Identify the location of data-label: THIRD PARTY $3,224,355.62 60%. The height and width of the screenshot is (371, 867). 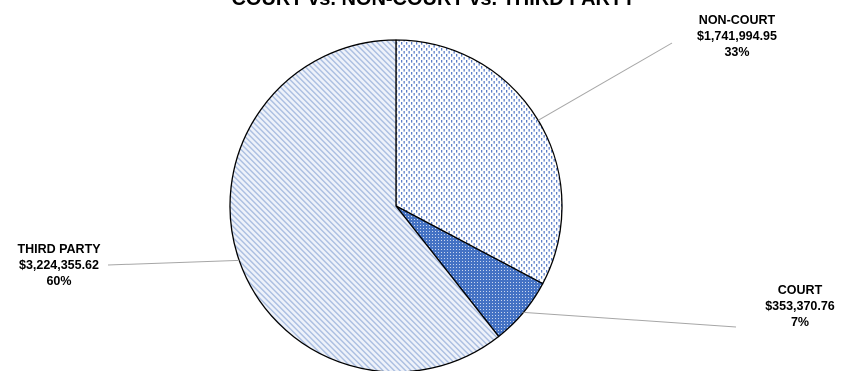
(59, 265).